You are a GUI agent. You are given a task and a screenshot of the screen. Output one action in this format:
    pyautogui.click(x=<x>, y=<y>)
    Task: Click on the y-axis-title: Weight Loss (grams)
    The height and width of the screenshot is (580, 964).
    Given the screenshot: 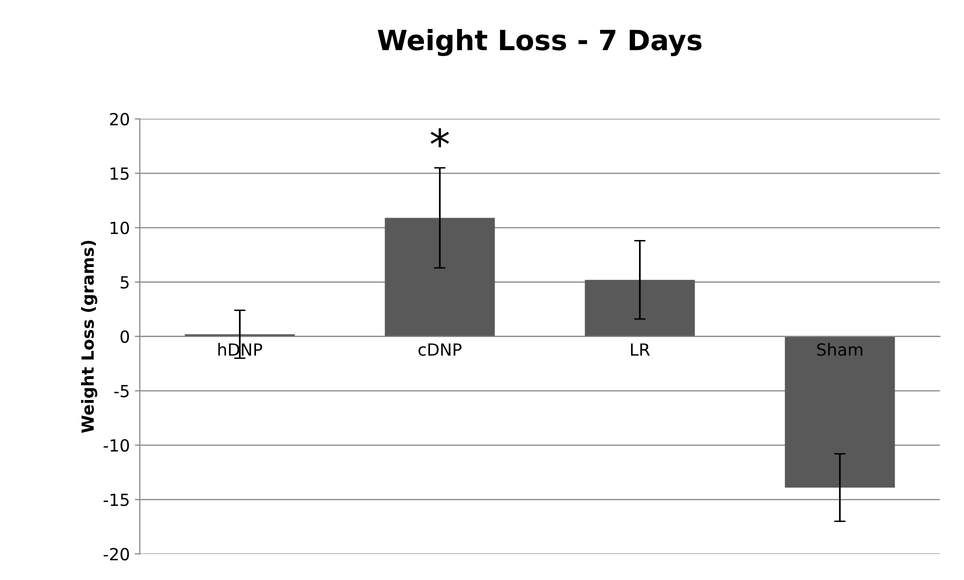 What is the action you would take?
    pyautogui.click(x=89, y=336)
    